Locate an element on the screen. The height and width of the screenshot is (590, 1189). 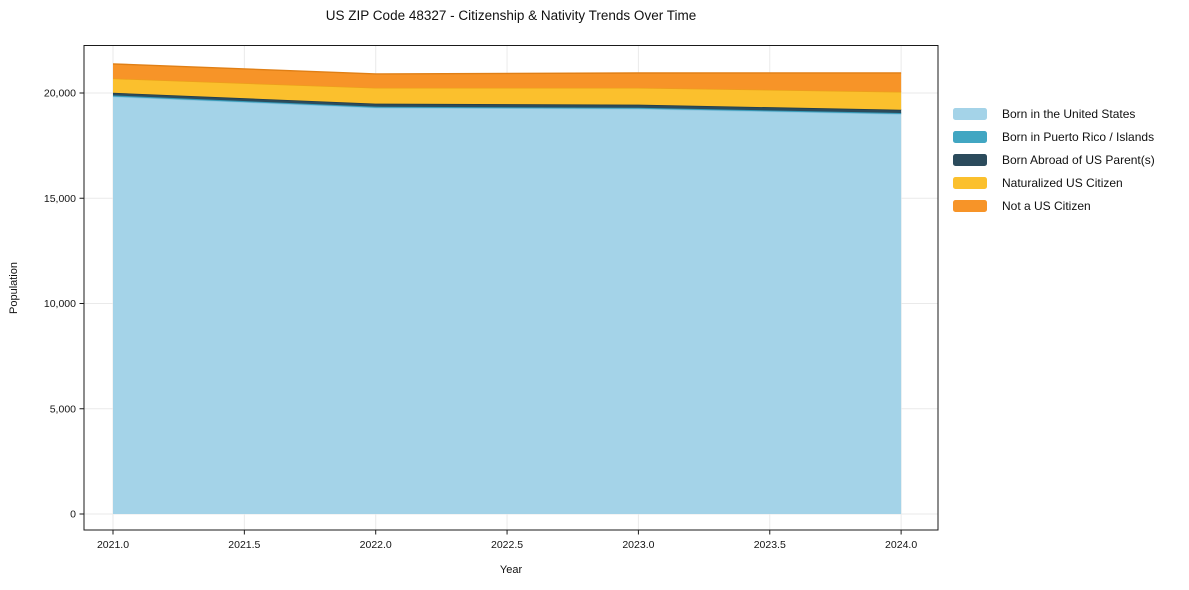
legend-item-label: Not a US Citizen is located at coordinates (1046, 206).